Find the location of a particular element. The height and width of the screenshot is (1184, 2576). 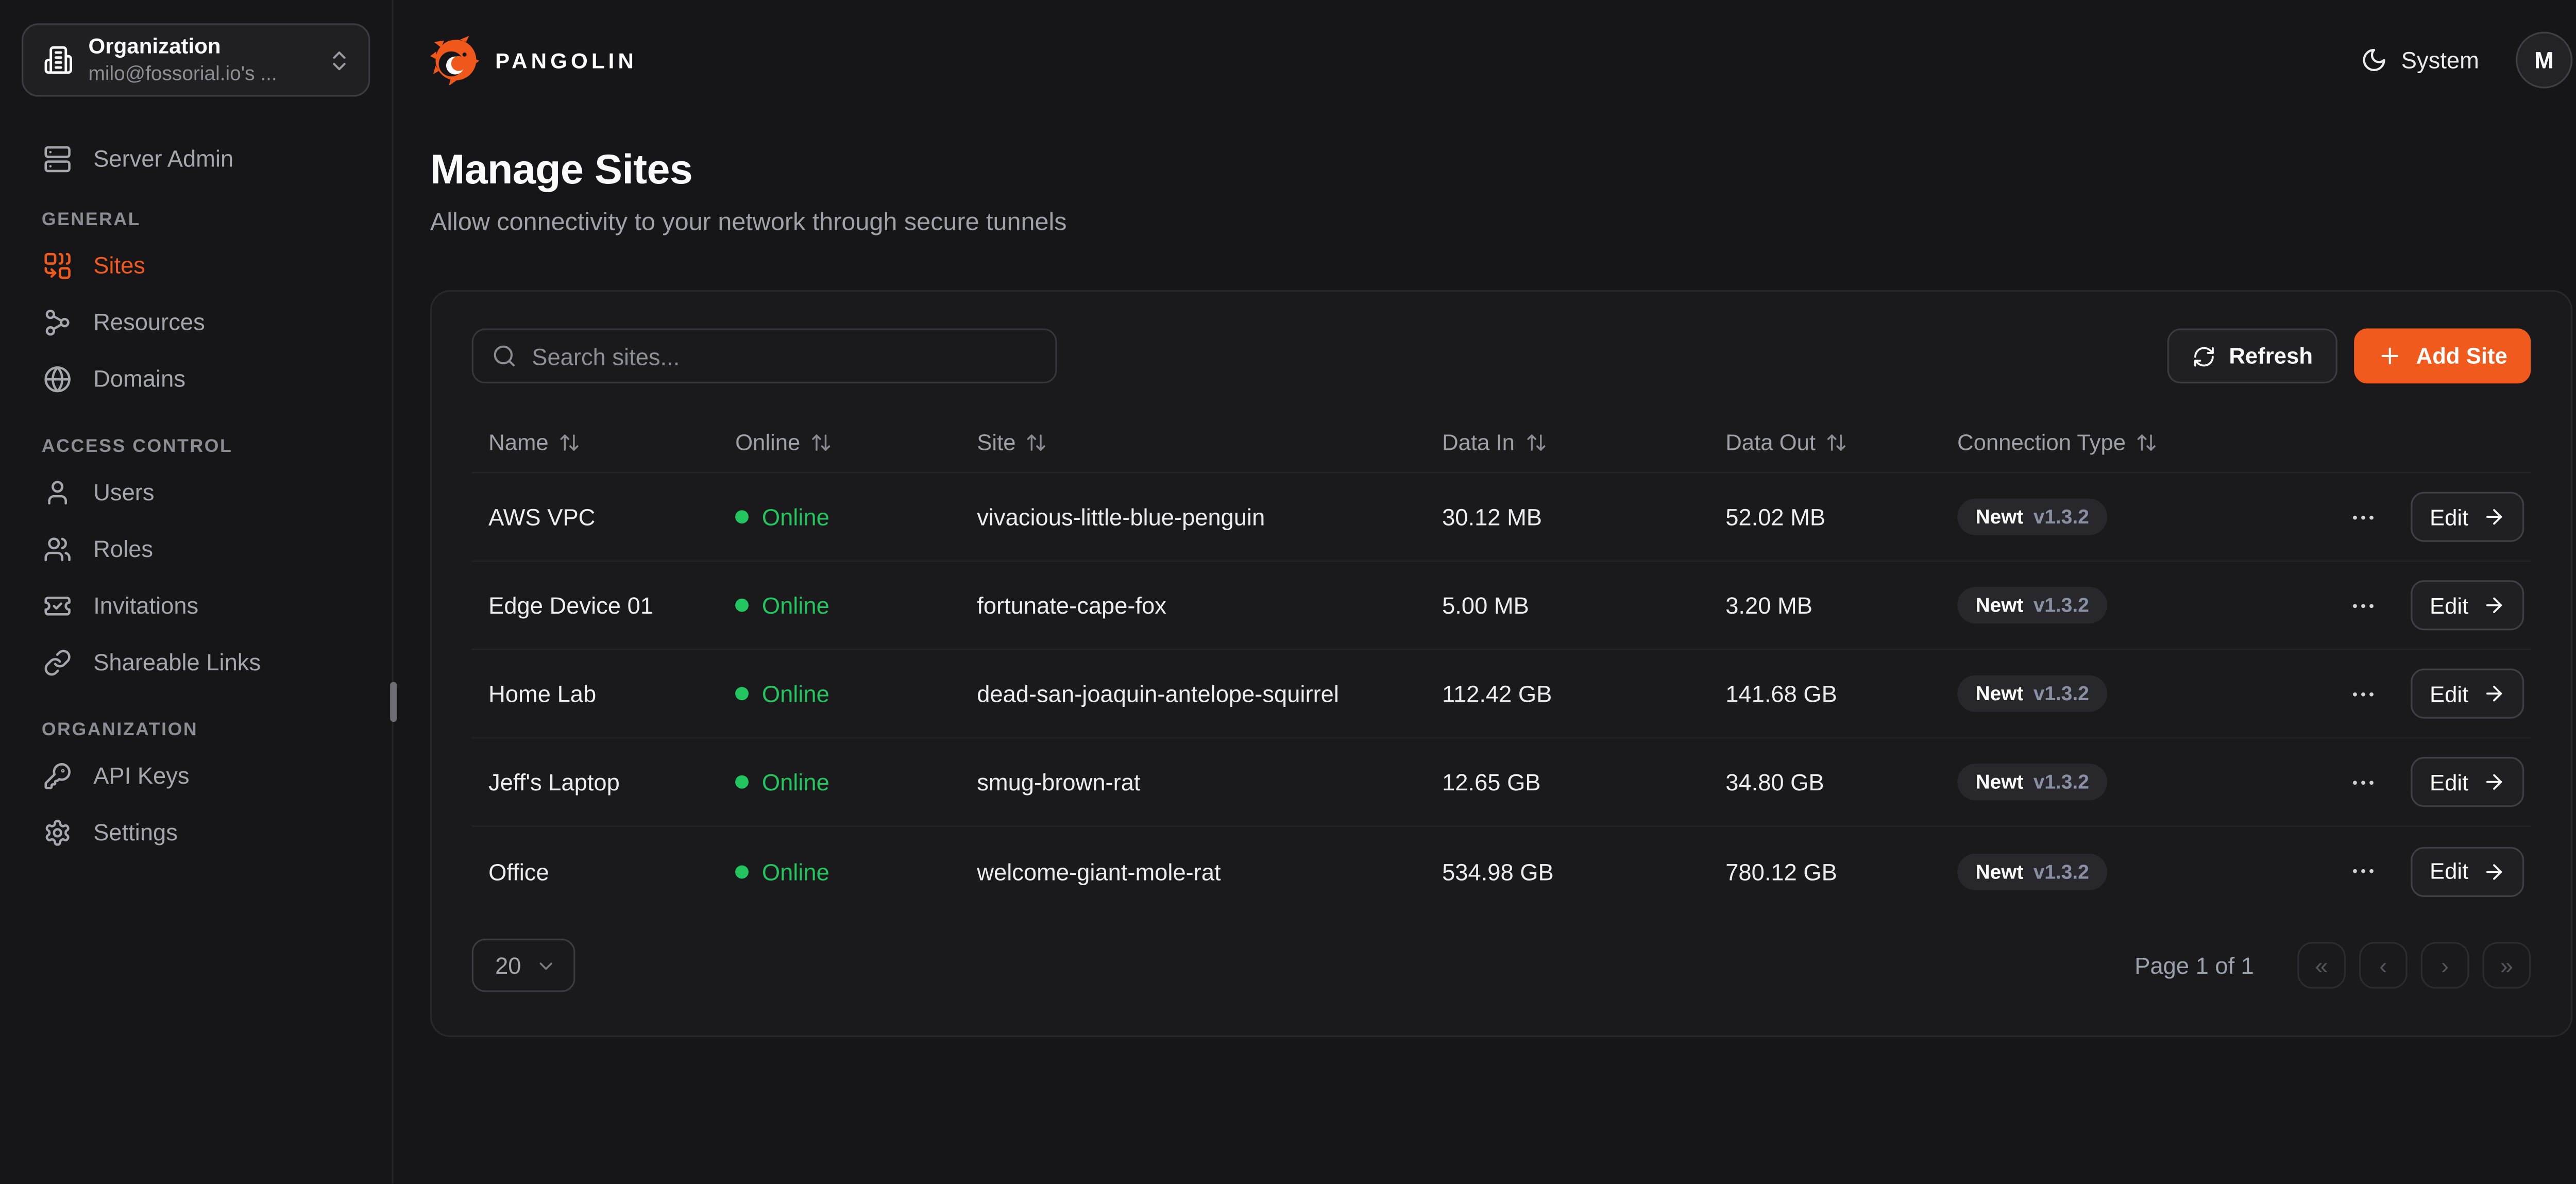

site-id-cell: smug-brown-rat is located at coordinates (1059, 782).